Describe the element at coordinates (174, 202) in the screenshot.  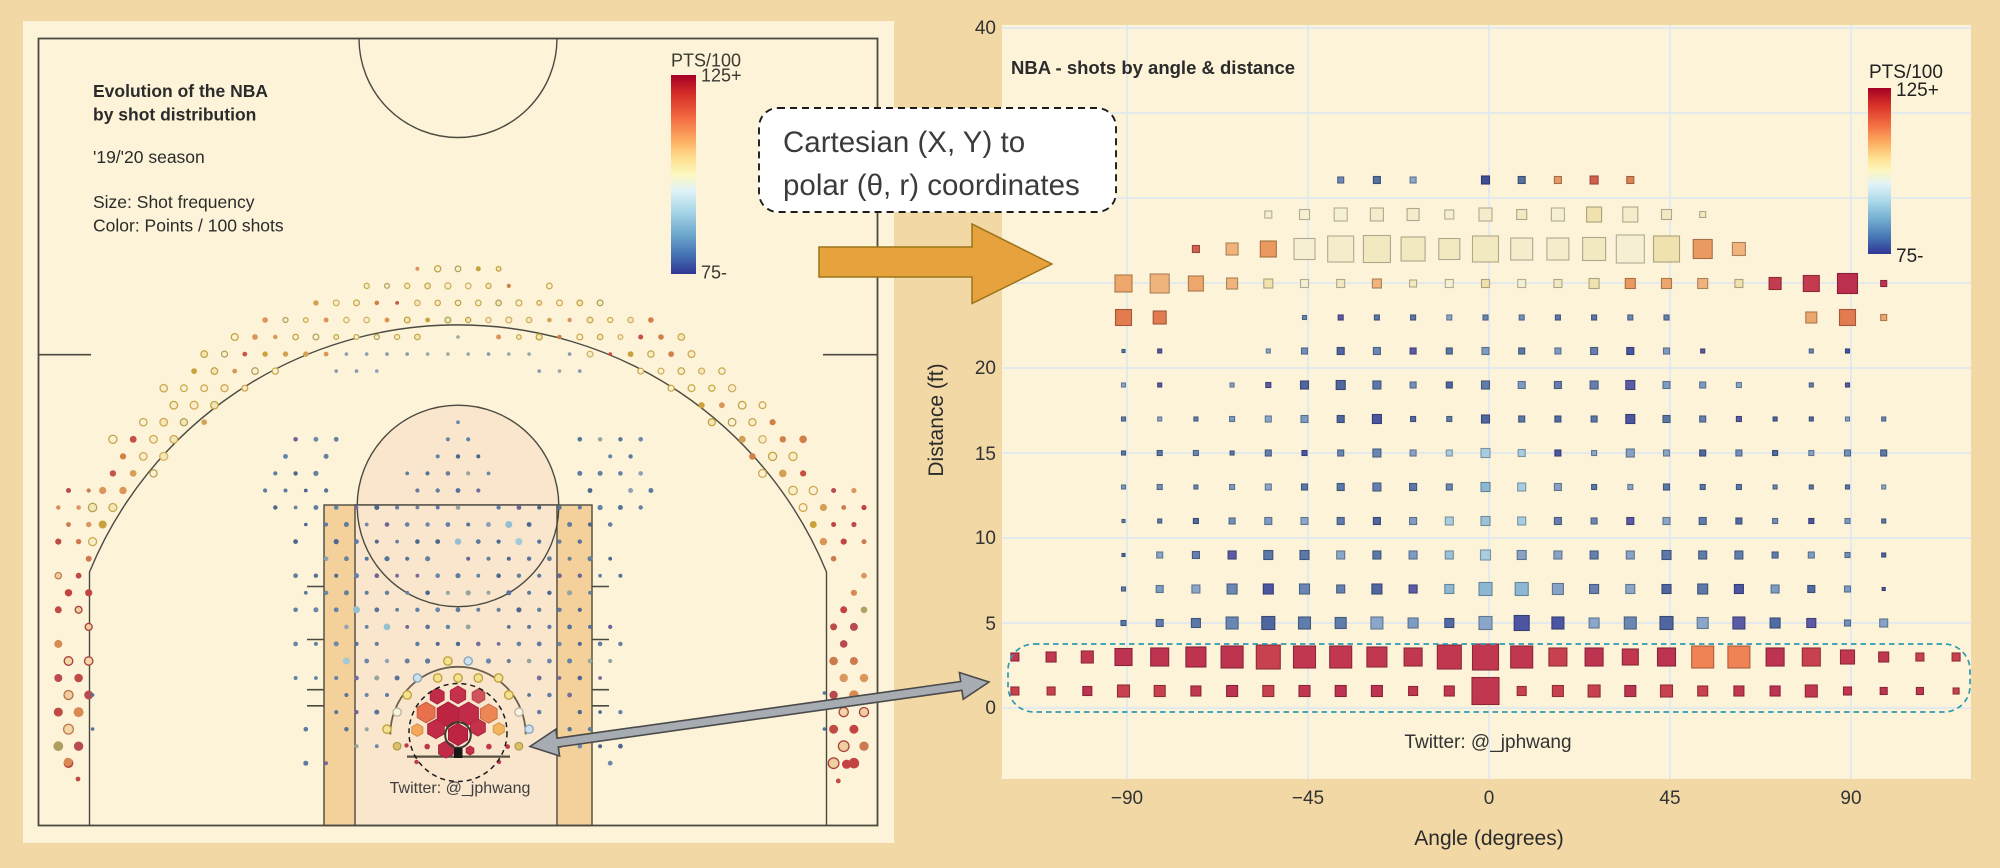
I see `svg-text: Size: Shot frequency` at that location.